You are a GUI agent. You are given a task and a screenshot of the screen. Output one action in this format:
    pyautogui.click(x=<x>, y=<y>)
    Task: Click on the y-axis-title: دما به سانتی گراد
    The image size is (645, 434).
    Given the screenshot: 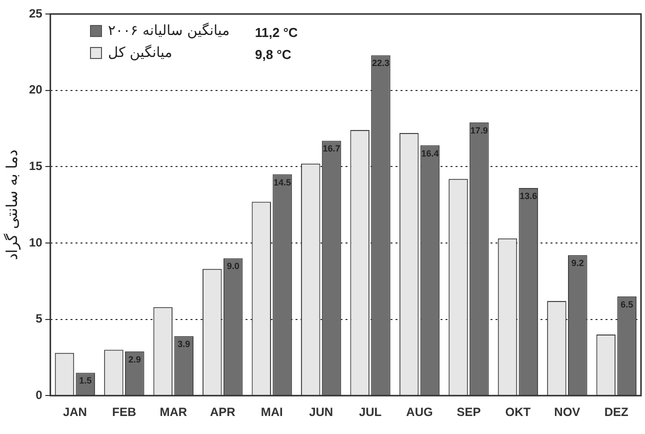 What is the action you would take?
    pyautogui.click(x=11, y=205)
    